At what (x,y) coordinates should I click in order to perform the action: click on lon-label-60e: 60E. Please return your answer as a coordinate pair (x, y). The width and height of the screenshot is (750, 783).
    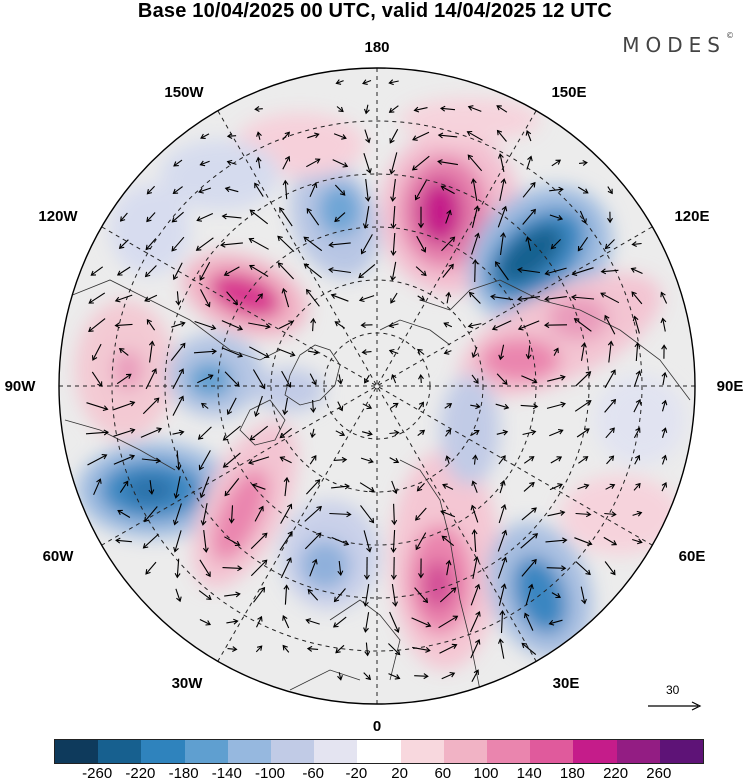
    Looking at the image, I should click on (692, 556).